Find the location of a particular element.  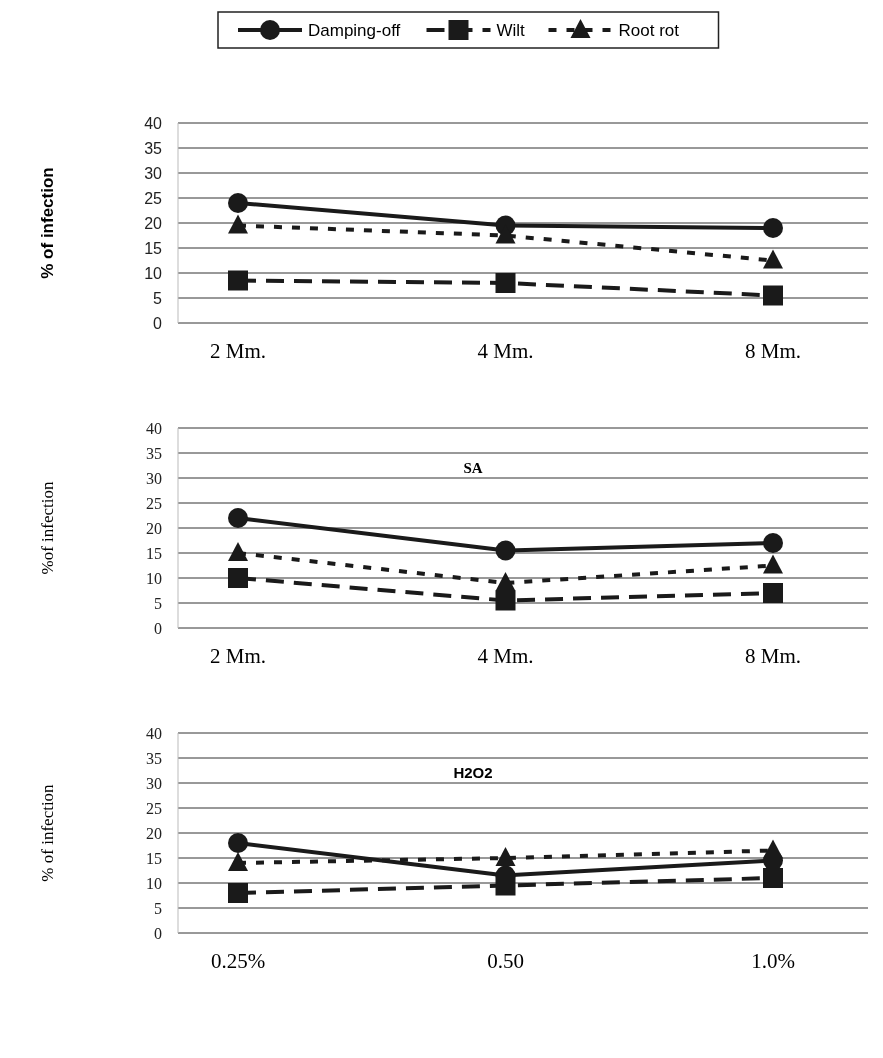

text: SA is located at coordinates (473, 468).